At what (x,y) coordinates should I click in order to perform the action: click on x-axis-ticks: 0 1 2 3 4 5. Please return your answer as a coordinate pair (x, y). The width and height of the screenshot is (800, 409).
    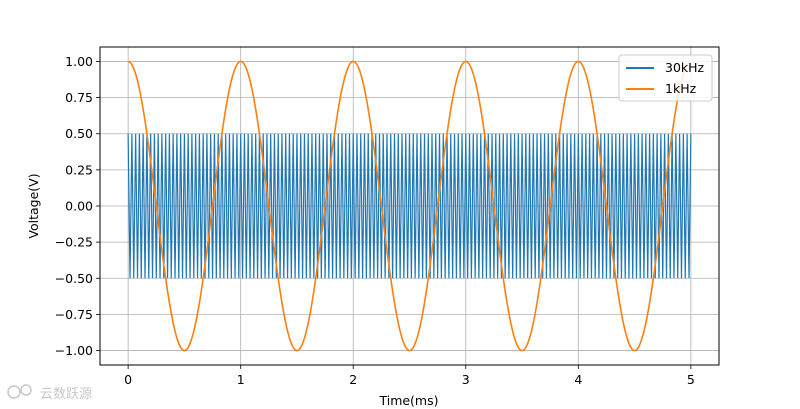
    Looking at the image, I should click on (409, 376).